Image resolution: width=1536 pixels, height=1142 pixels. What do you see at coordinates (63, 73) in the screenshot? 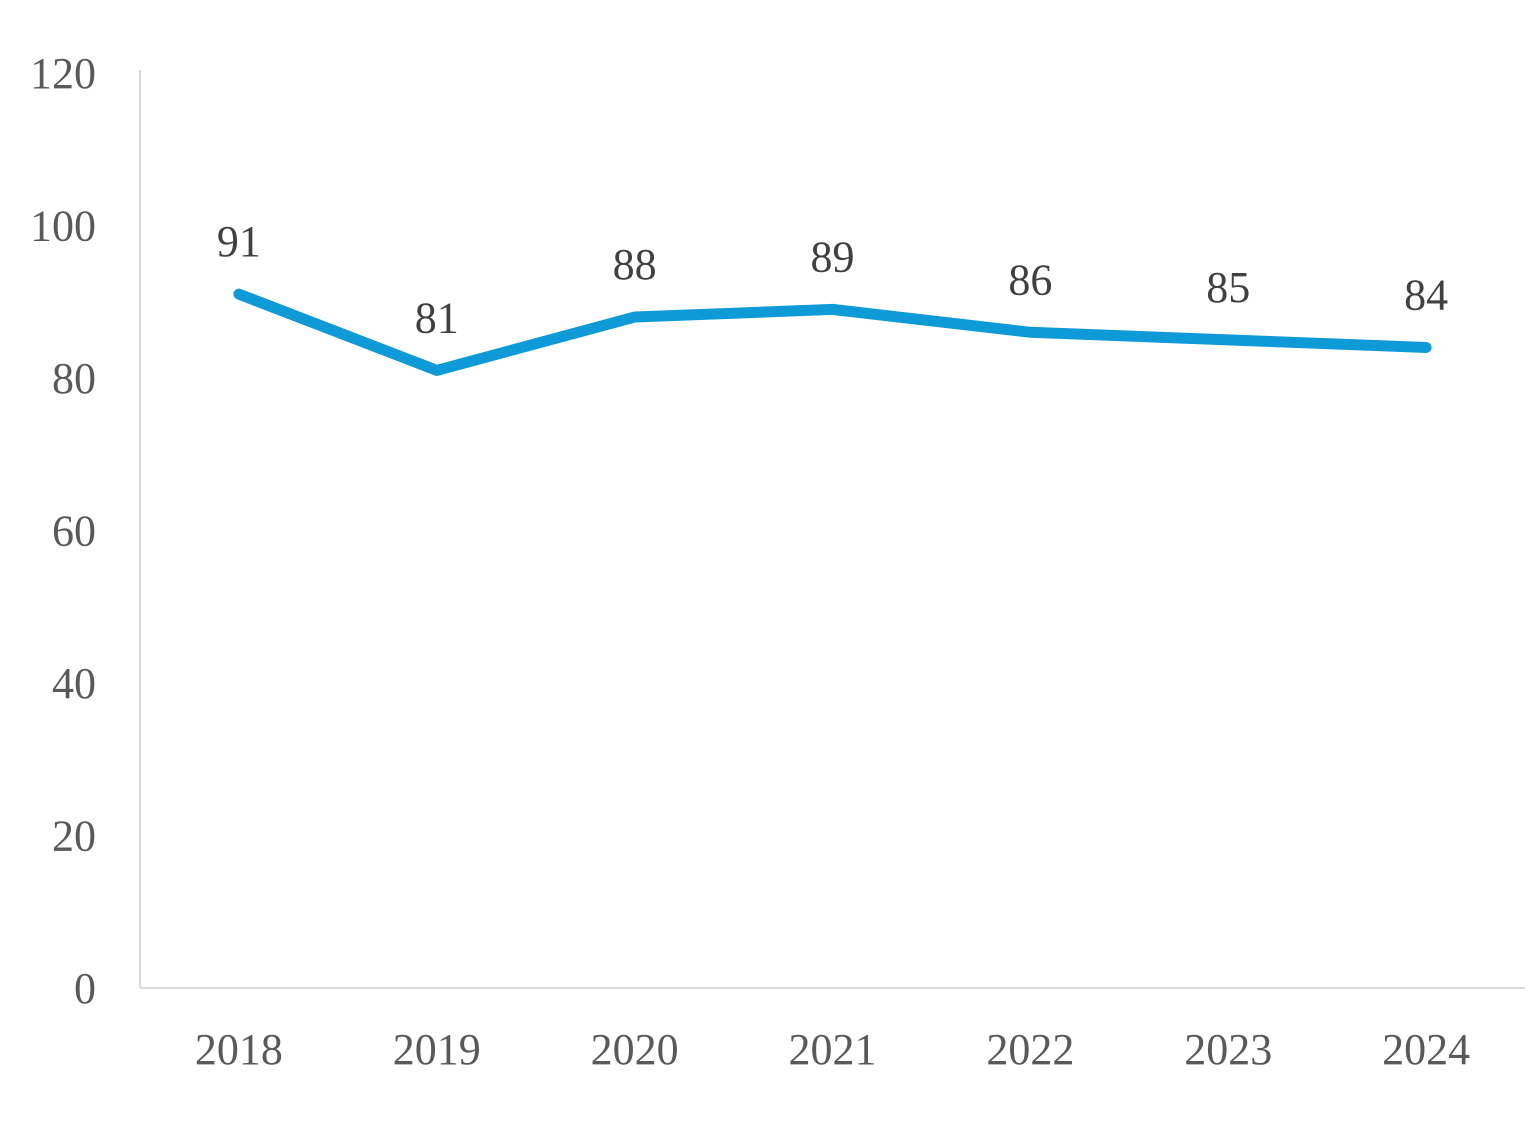
I see `y-tick-label: 120` at bounding box center [63, 73].